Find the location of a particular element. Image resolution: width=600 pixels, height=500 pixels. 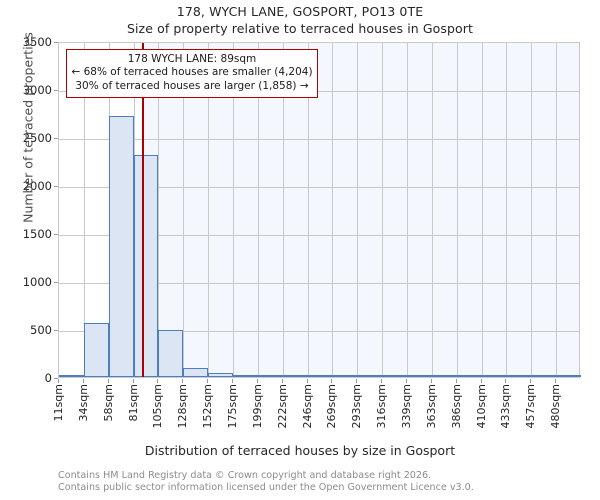

x-axis-tick-label: 81sqm is located at coordinates (133, 403).